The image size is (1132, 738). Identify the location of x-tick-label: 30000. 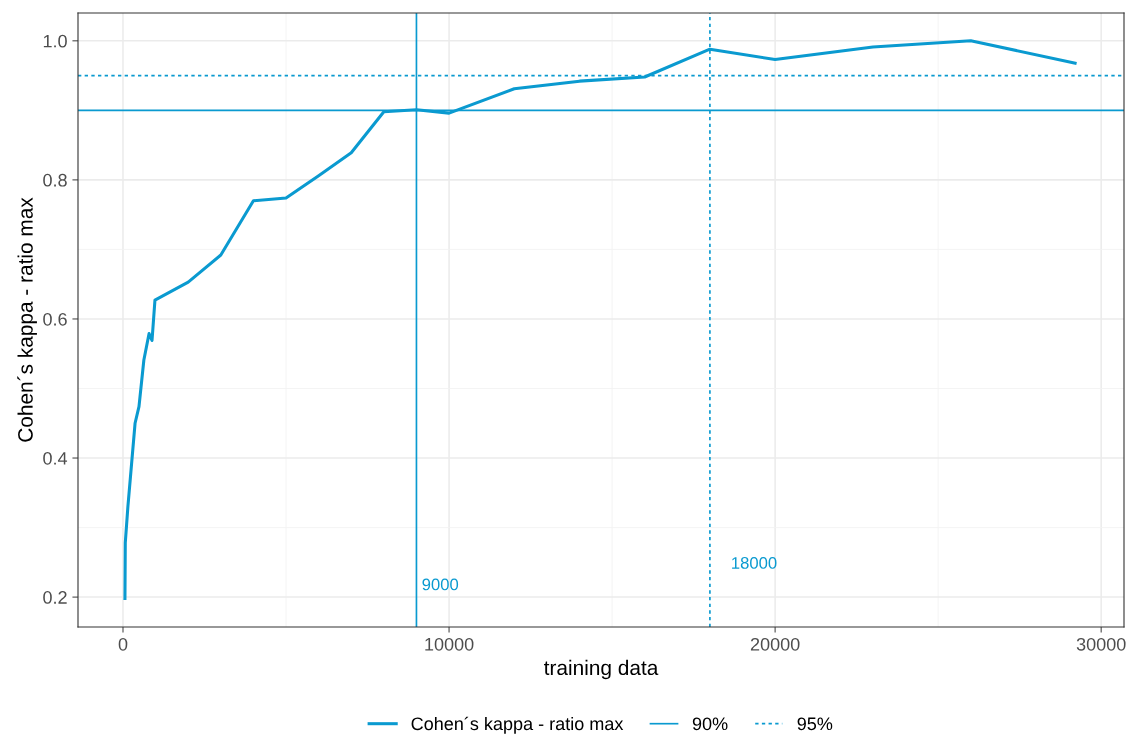
(1101, 644).